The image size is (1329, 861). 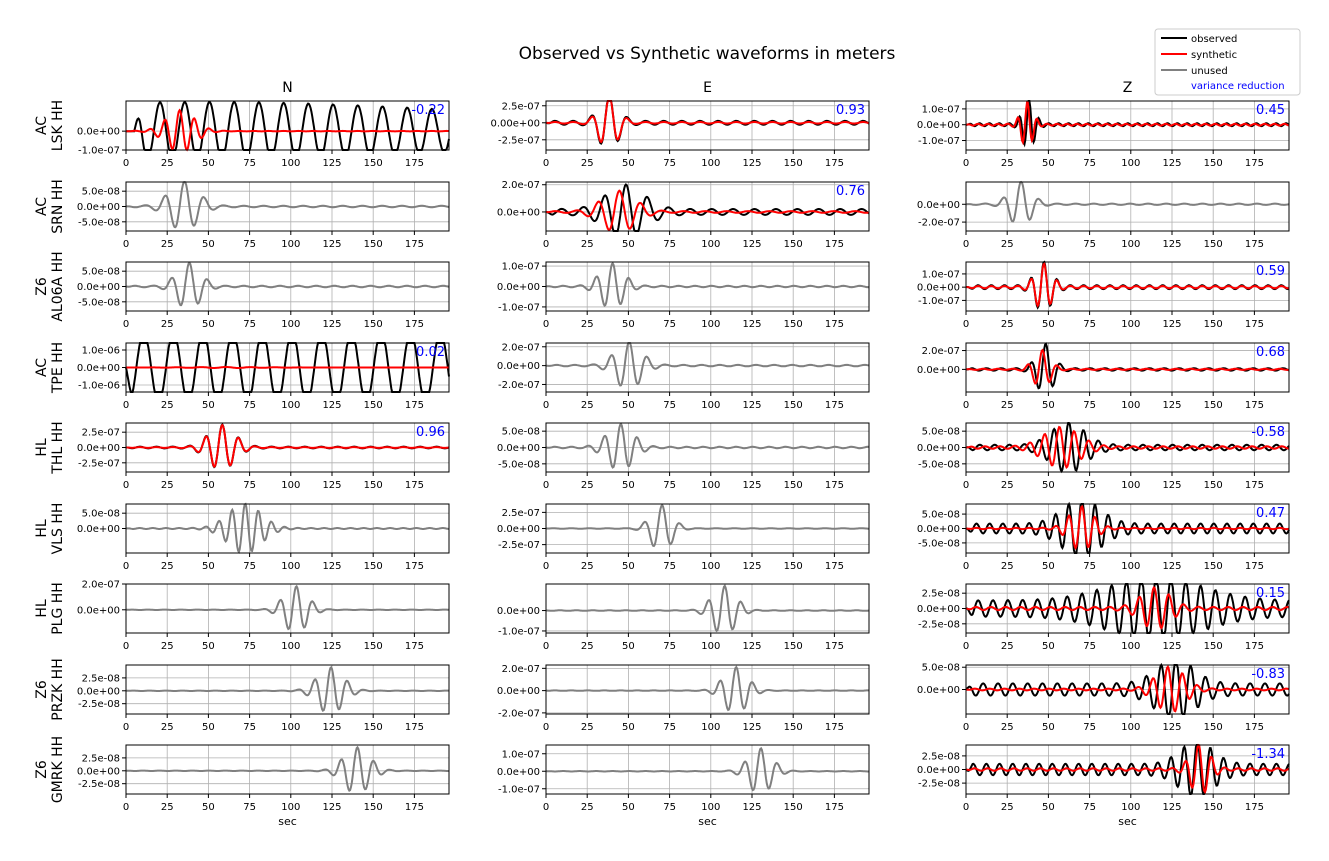 I want to click on y-tick-label: 2.5e-07, so click(x=521, y=513).